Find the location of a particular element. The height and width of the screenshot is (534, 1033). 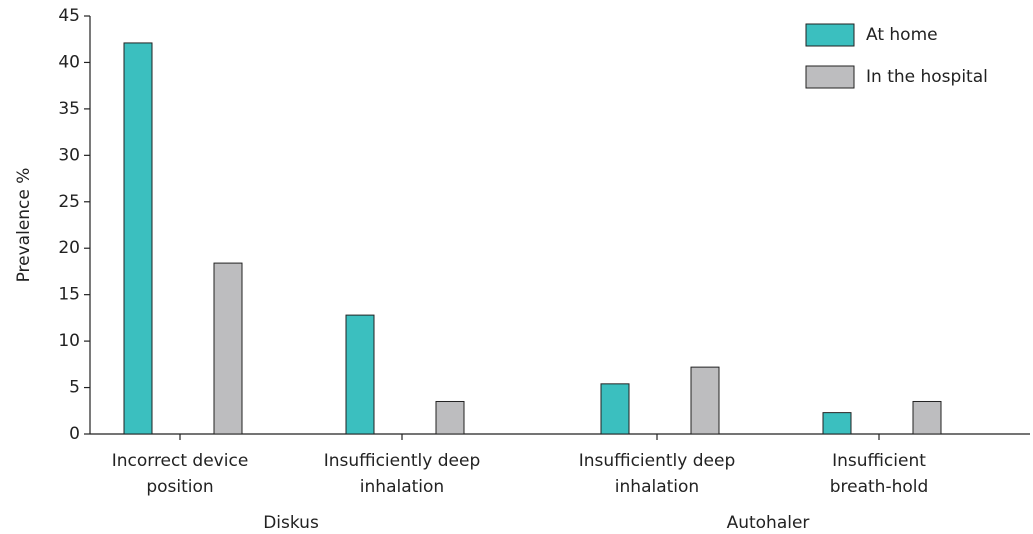

y-tick-label: 10 is located at coordinates (69, 341).